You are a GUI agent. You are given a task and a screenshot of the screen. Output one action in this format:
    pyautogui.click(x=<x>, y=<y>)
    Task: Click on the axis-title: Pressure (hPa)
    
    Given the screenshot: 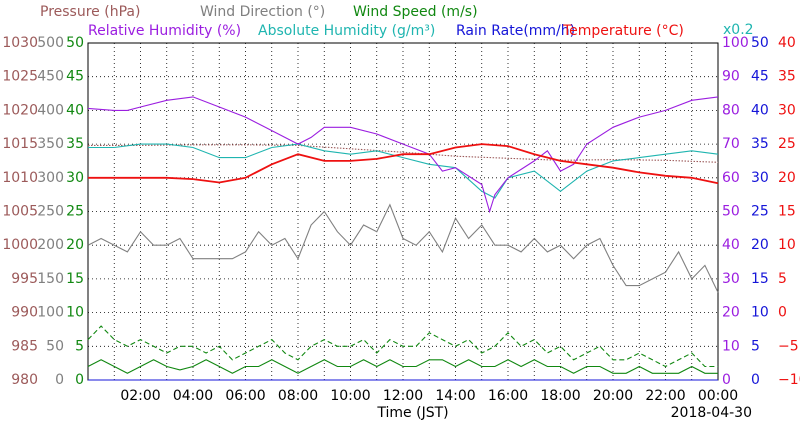 What is the action you would take?
    pyautogui.click(x=90, y=12)
    